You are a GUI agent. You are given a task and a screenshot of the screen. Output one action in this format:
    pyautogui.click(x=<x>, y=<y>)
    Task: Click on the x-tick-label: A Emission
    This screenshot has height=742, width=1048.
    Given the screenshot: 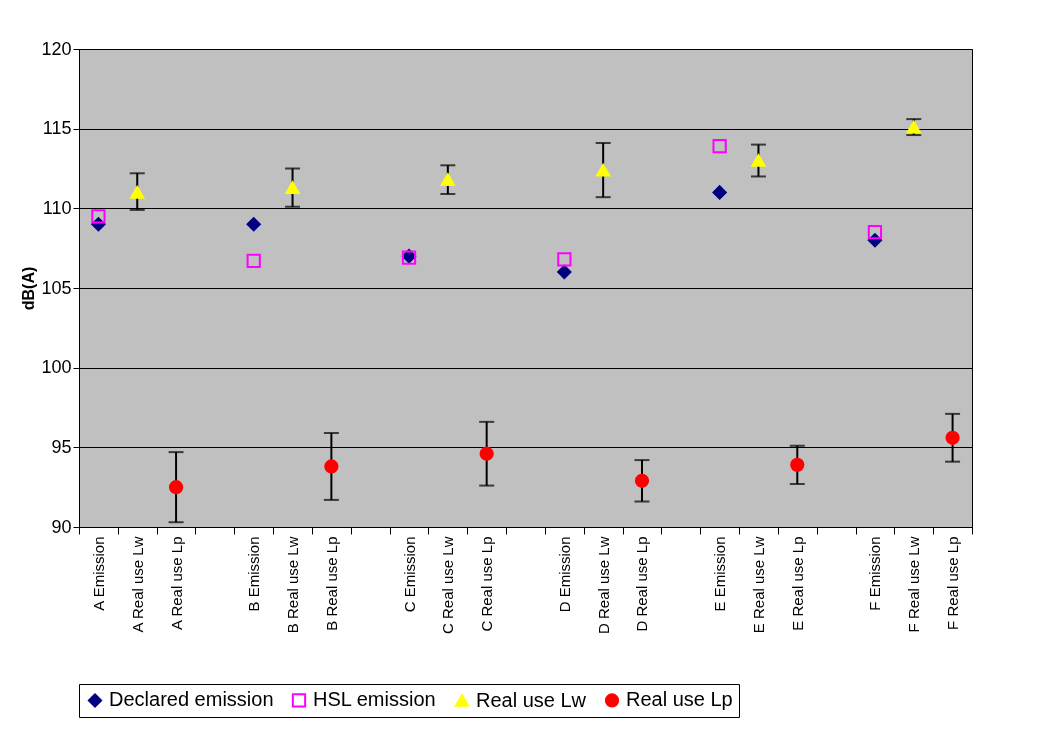 What is the action you would take?
    pyautogui.click(x=98, y=573)
    